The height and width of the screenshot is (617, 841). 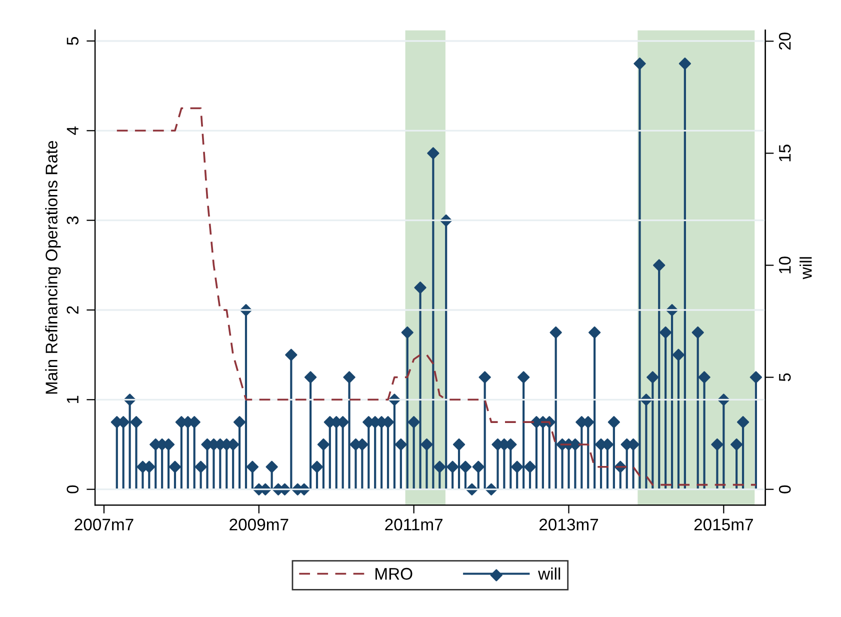 What do you see at coordinates (784, 41) in the screenshot?
I see `y2-tick-label: 20` at bounding box center [784, 41].